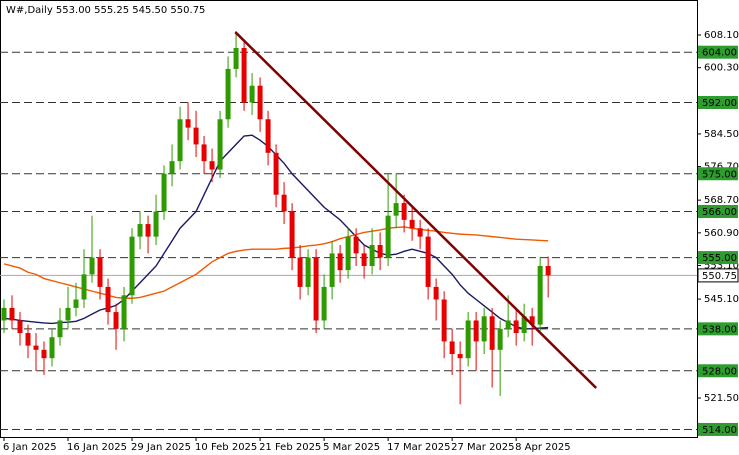 This screenshot has height=455, width=739. I want to click on level-label: 514.00, so click(719, 430).